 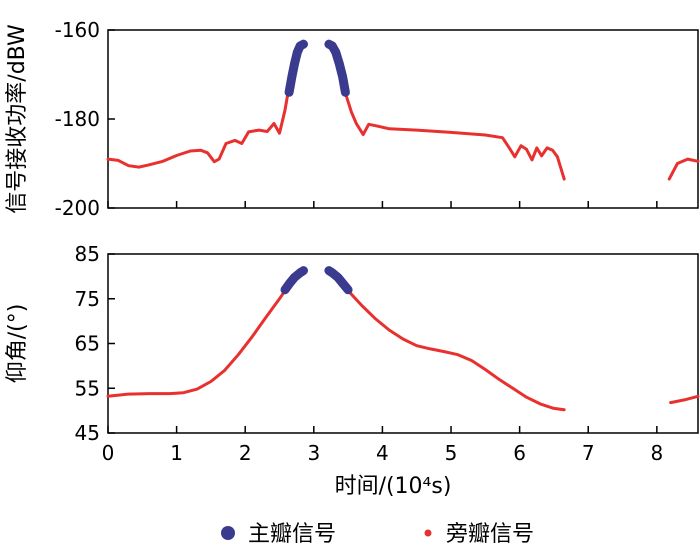 I want to click on legend-marker-main-lobe, so click(x=228, y=533).